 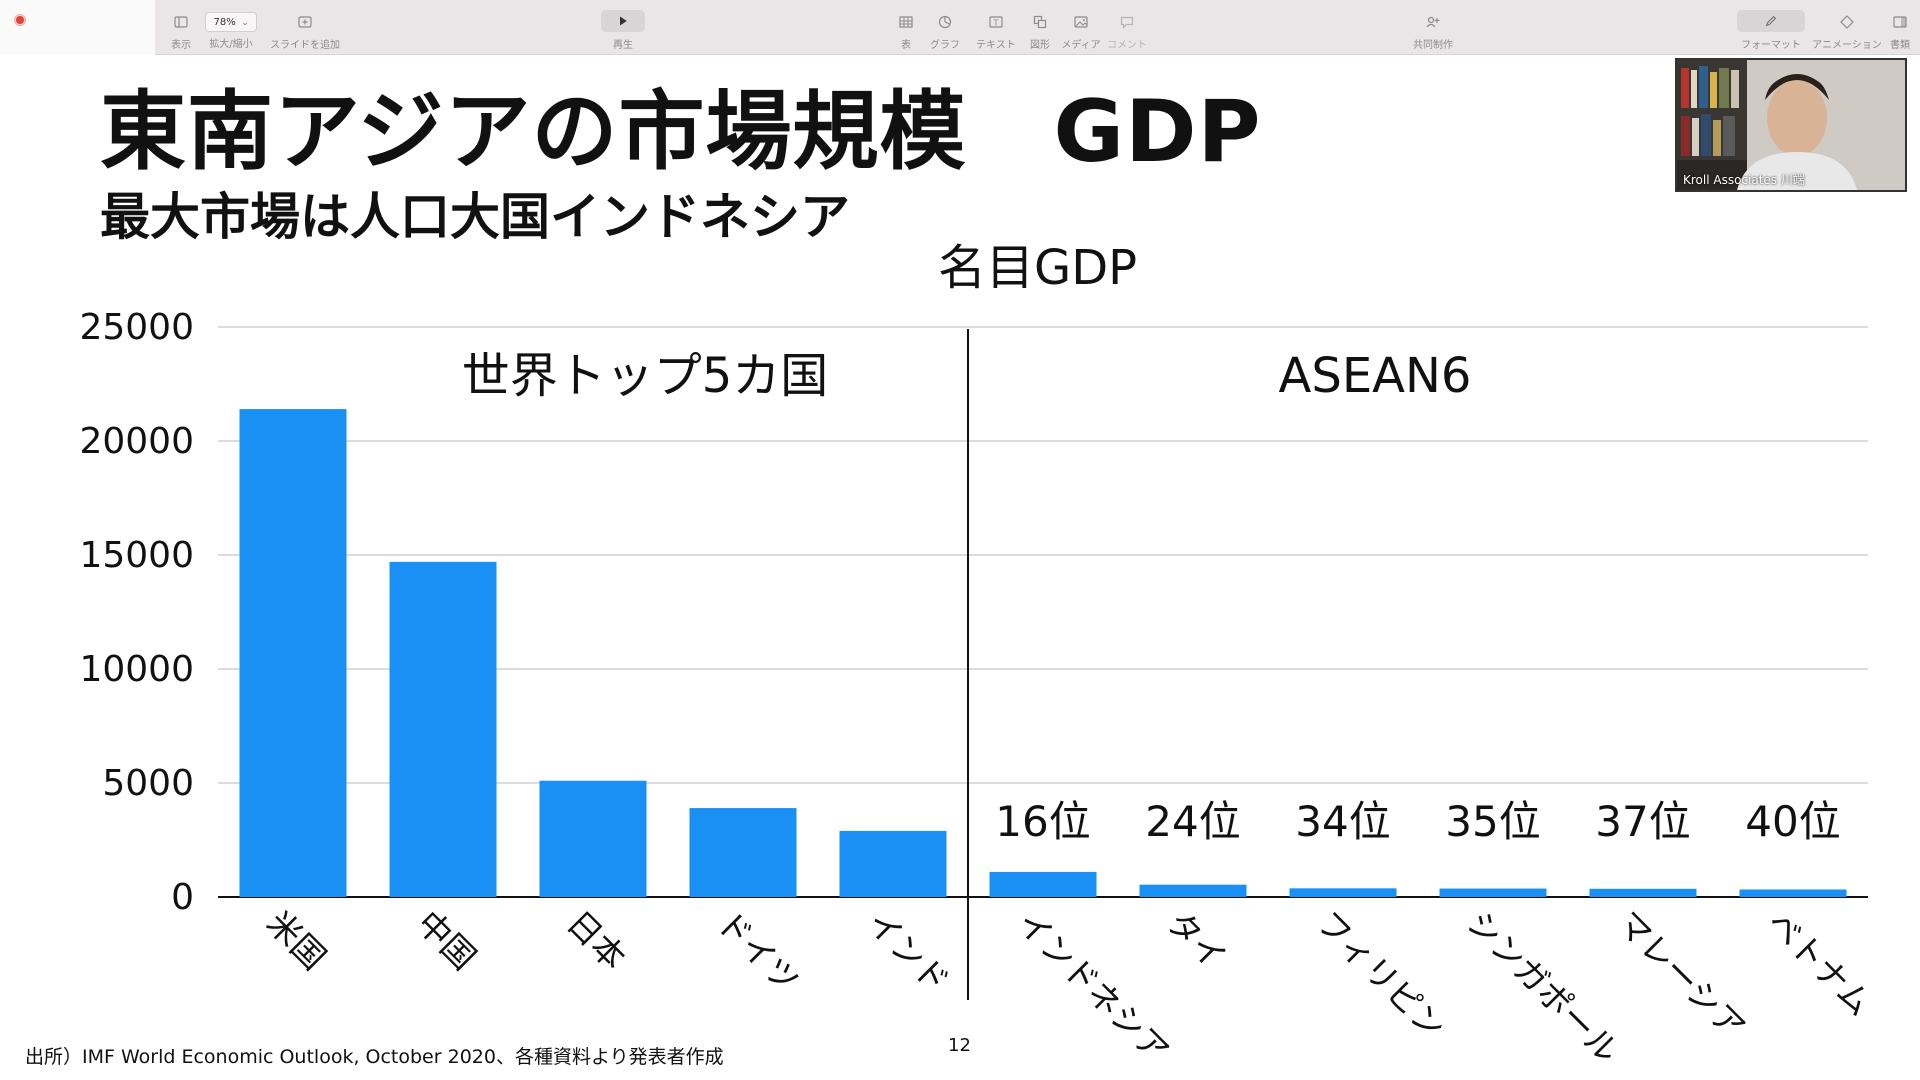 I want to click on zoom-select: 78% ⌄, so click(x=231, y=22).